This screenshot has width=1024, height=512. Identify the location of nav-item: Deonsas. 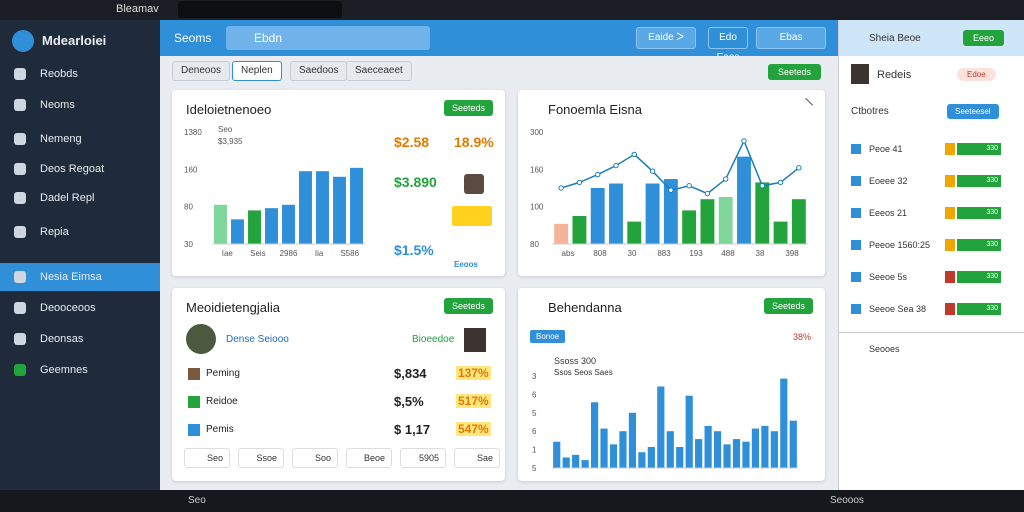
(80, 339).